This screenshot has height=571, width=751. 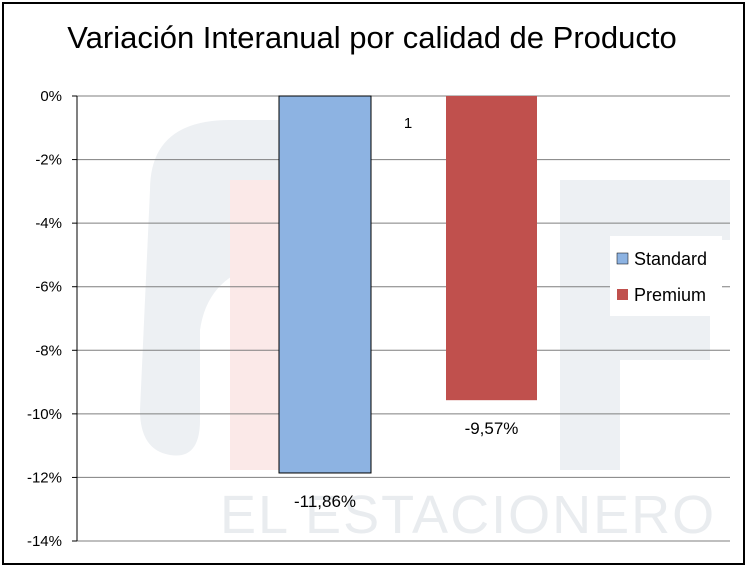 I want to click on y-tick-label: -8%, so click(x=48, y=350).